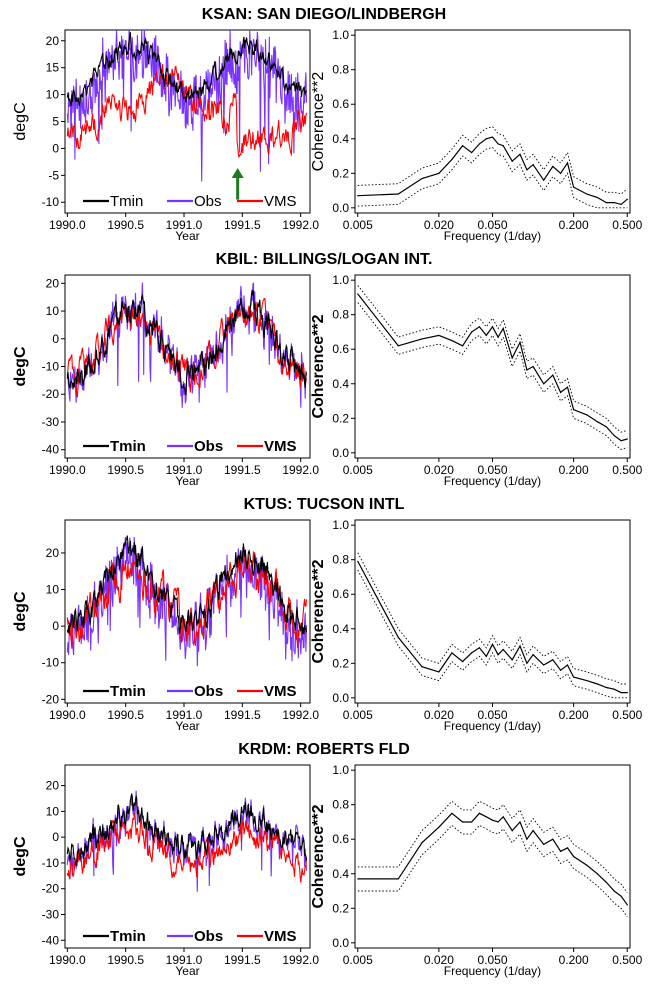  Describe the element at coordinates (55, 122) in the screenshot. I see `y-tick-label: 5` at that location.